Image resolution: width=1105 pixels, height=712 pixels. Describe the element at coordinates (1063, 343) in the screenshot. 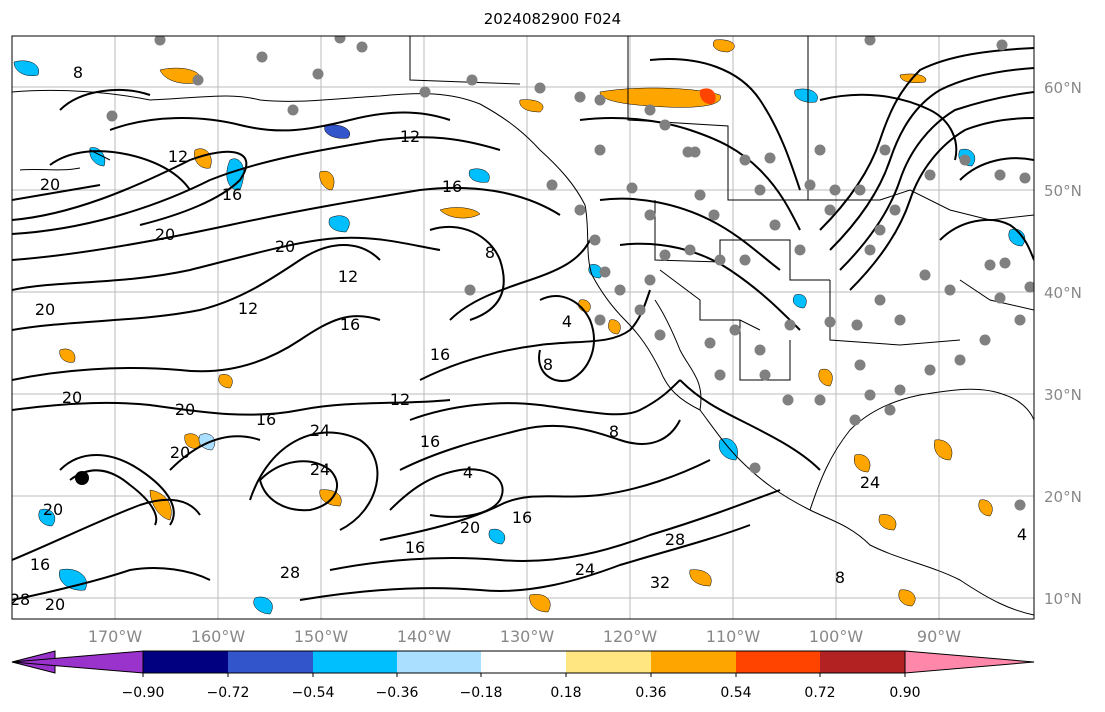

I see `latitude-labels: 60°N 50°N 40°N 30°N 20°N 10°N` at that location.